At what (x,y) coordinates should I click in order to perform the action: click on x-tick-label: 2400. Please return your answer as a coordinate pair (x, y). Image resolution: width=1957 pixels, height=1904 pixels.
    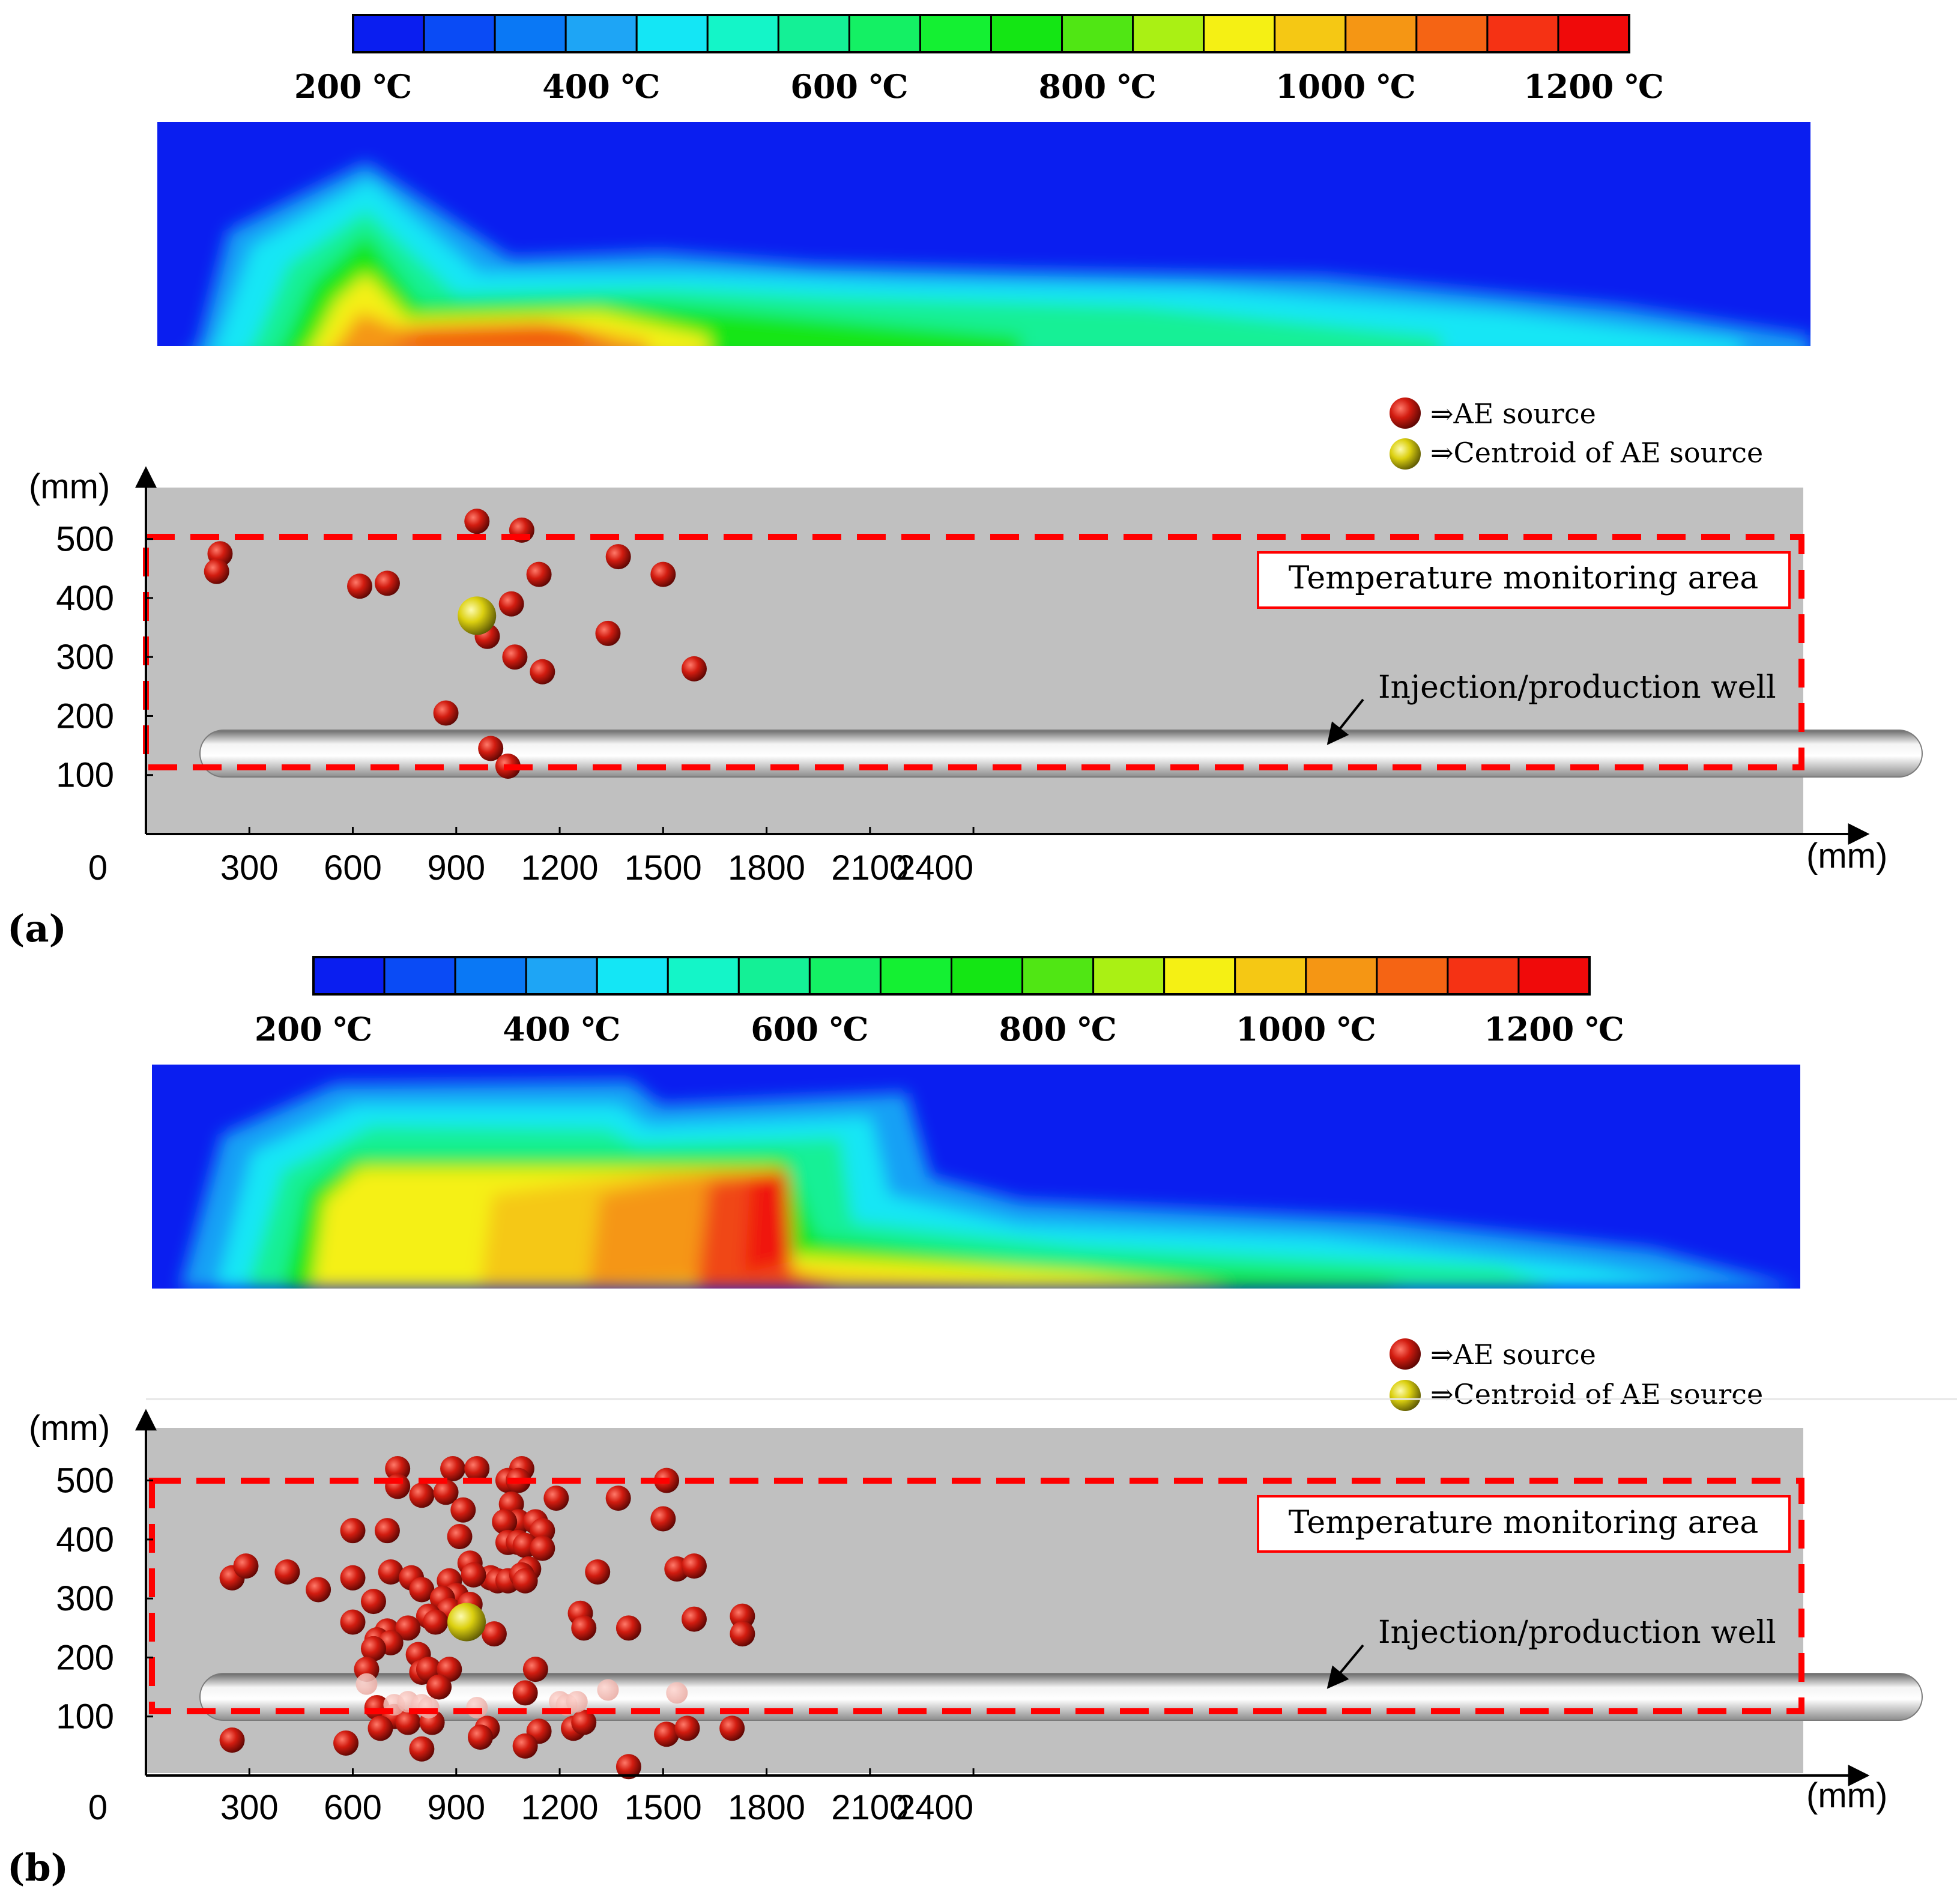
    Looking at the image, I should click on (935, 1807).